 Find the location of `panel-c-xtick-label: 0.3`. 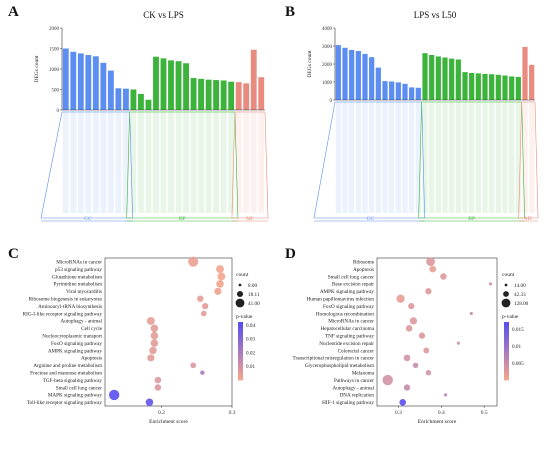

panel-c-xtick-label: 0.3 is located at coordinates (232, 413).